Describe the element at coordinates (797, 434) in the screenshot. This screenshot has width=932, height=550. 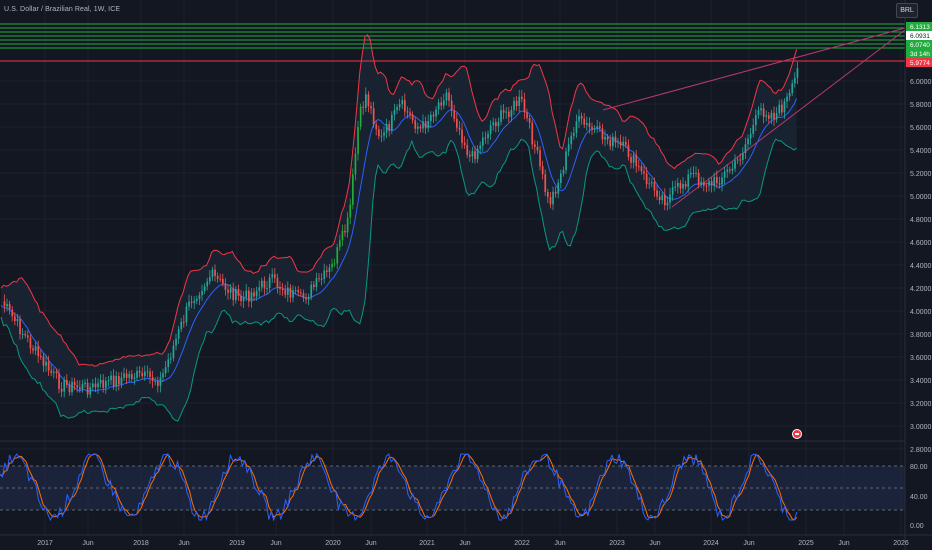
I see `alert-icon` at that location.